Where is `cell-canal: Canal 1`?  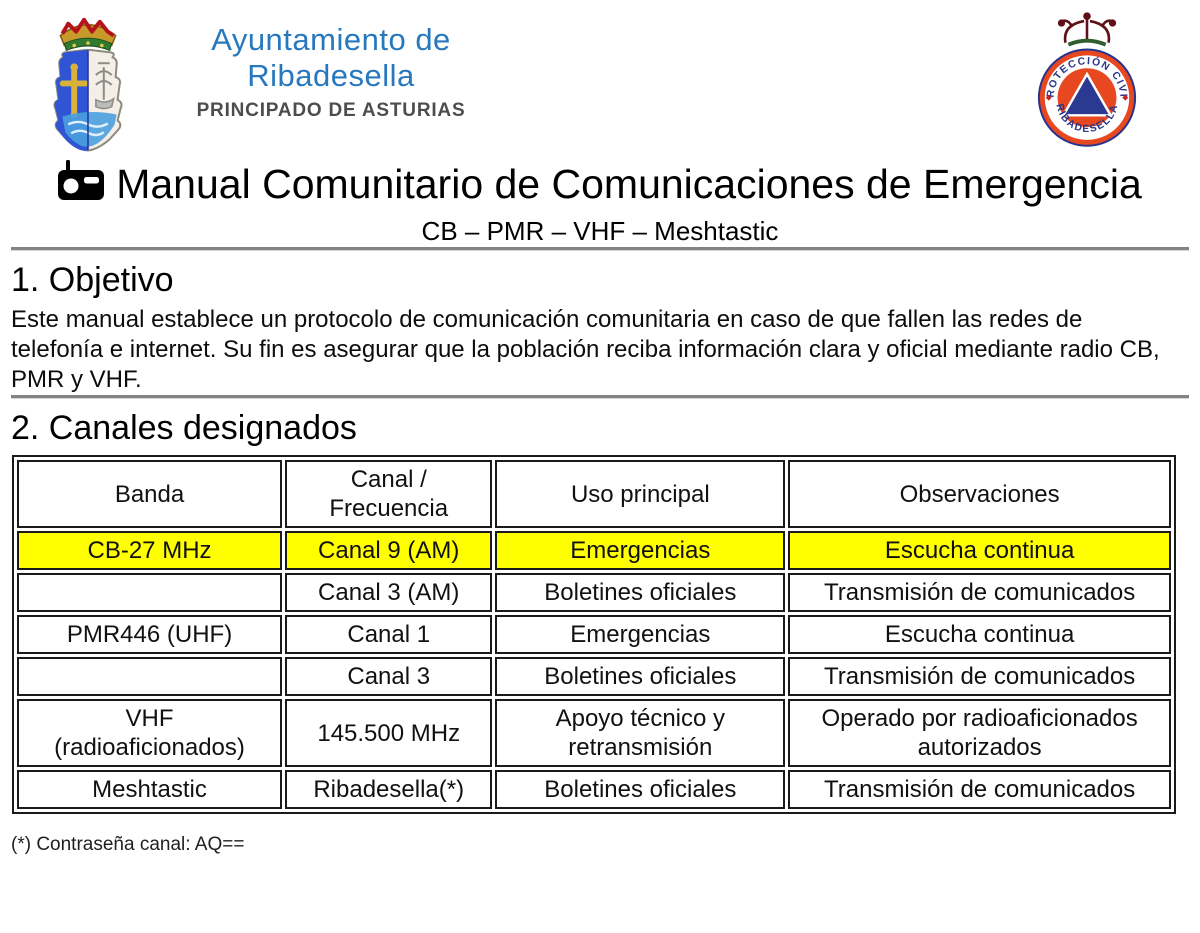 cell-canal: Canal 1 is located at coordinates (389, 634).